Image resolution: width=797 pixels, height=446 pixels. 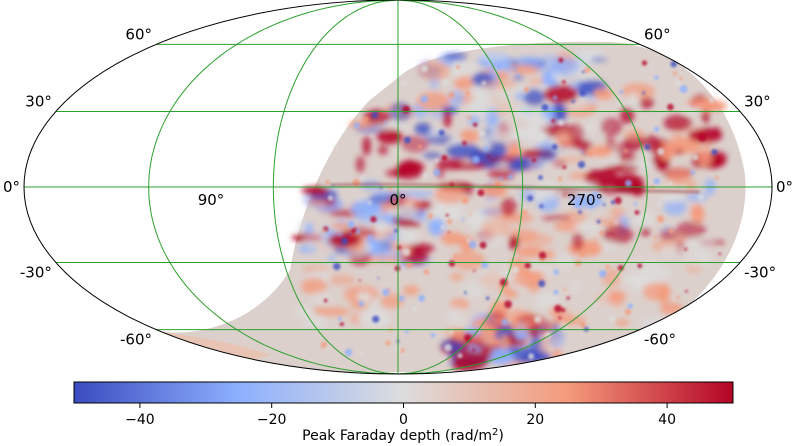 I want to click on longitude-labels: 90° 0° 270°, so click(x=400, y=200).